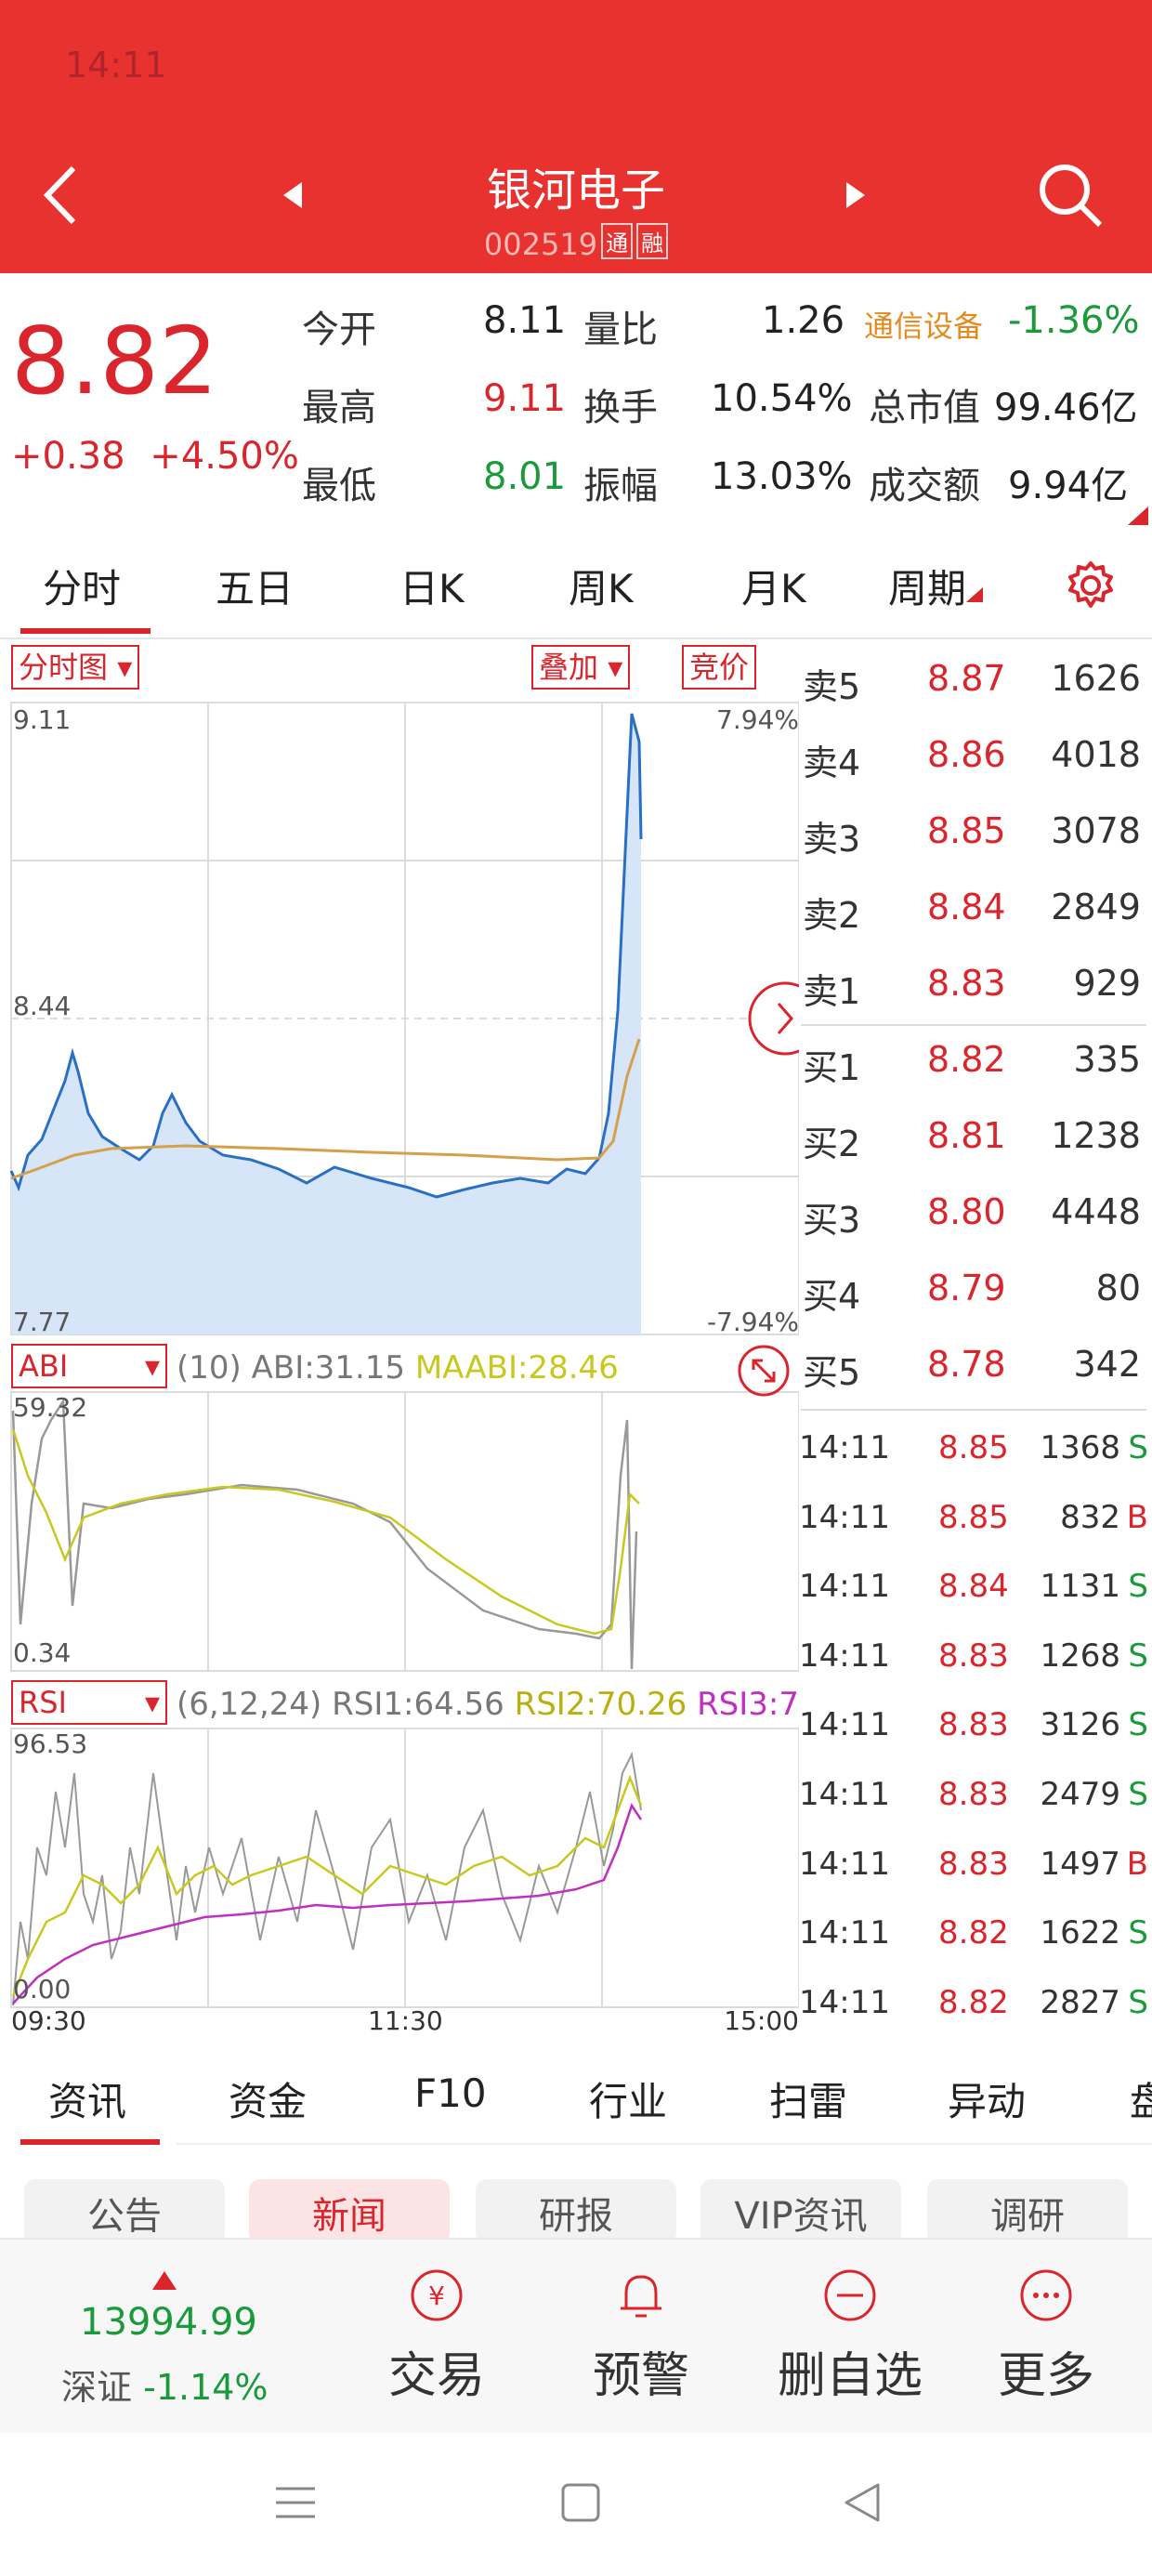 The image size is (1152, 2576). What do you see at coordinates (800, 2211) in the screenshot?
I see `chip-vip: VIP资讯` at bounding box center [800, 2211].